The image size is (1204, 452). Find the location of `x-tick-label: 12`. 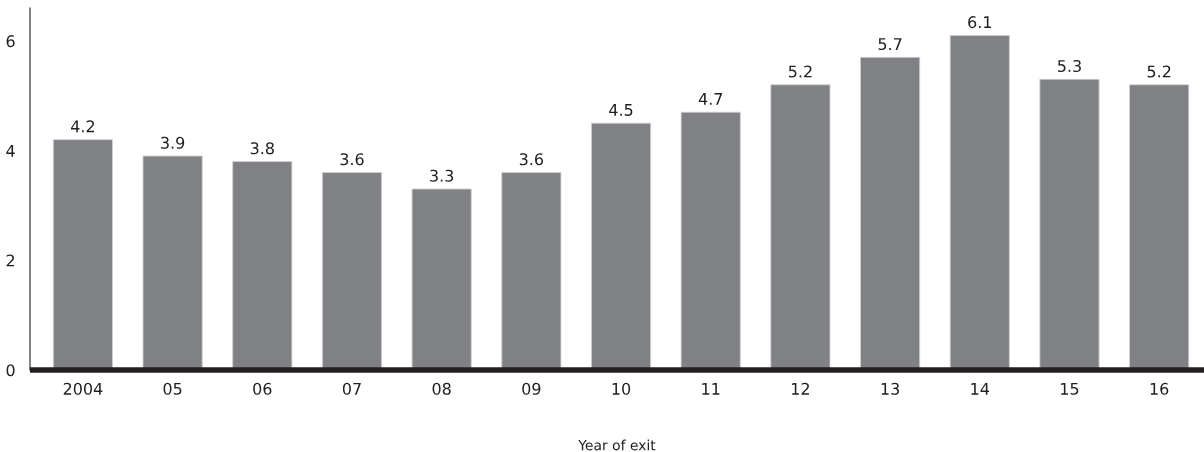

x-tick-label: 12 is located at coordinates (800, 388).